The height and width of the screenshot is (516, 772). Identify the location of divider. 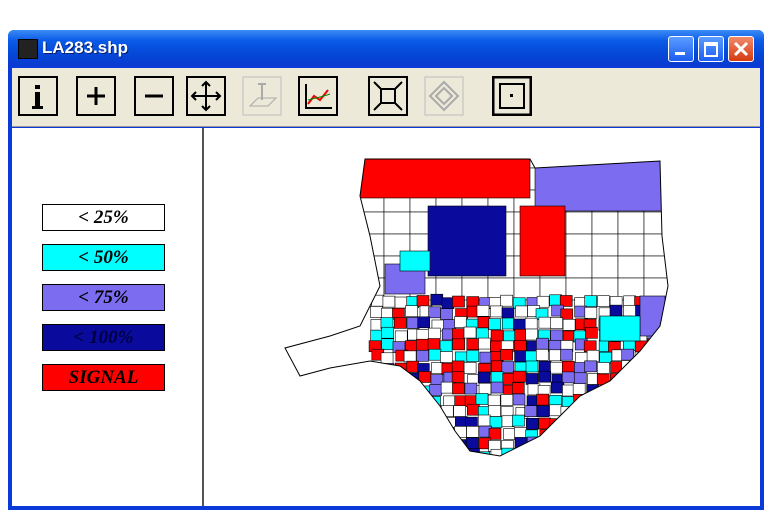
(203, 317).